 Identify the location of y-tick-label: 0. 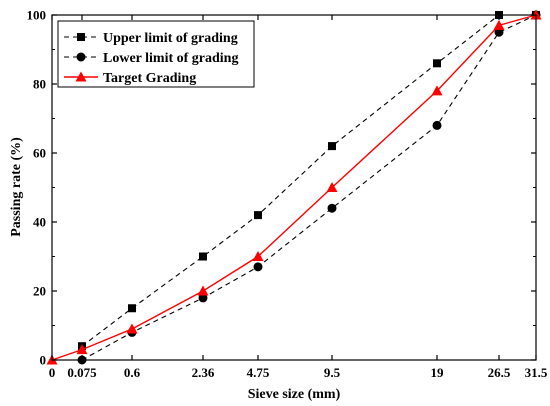
(43, 360).